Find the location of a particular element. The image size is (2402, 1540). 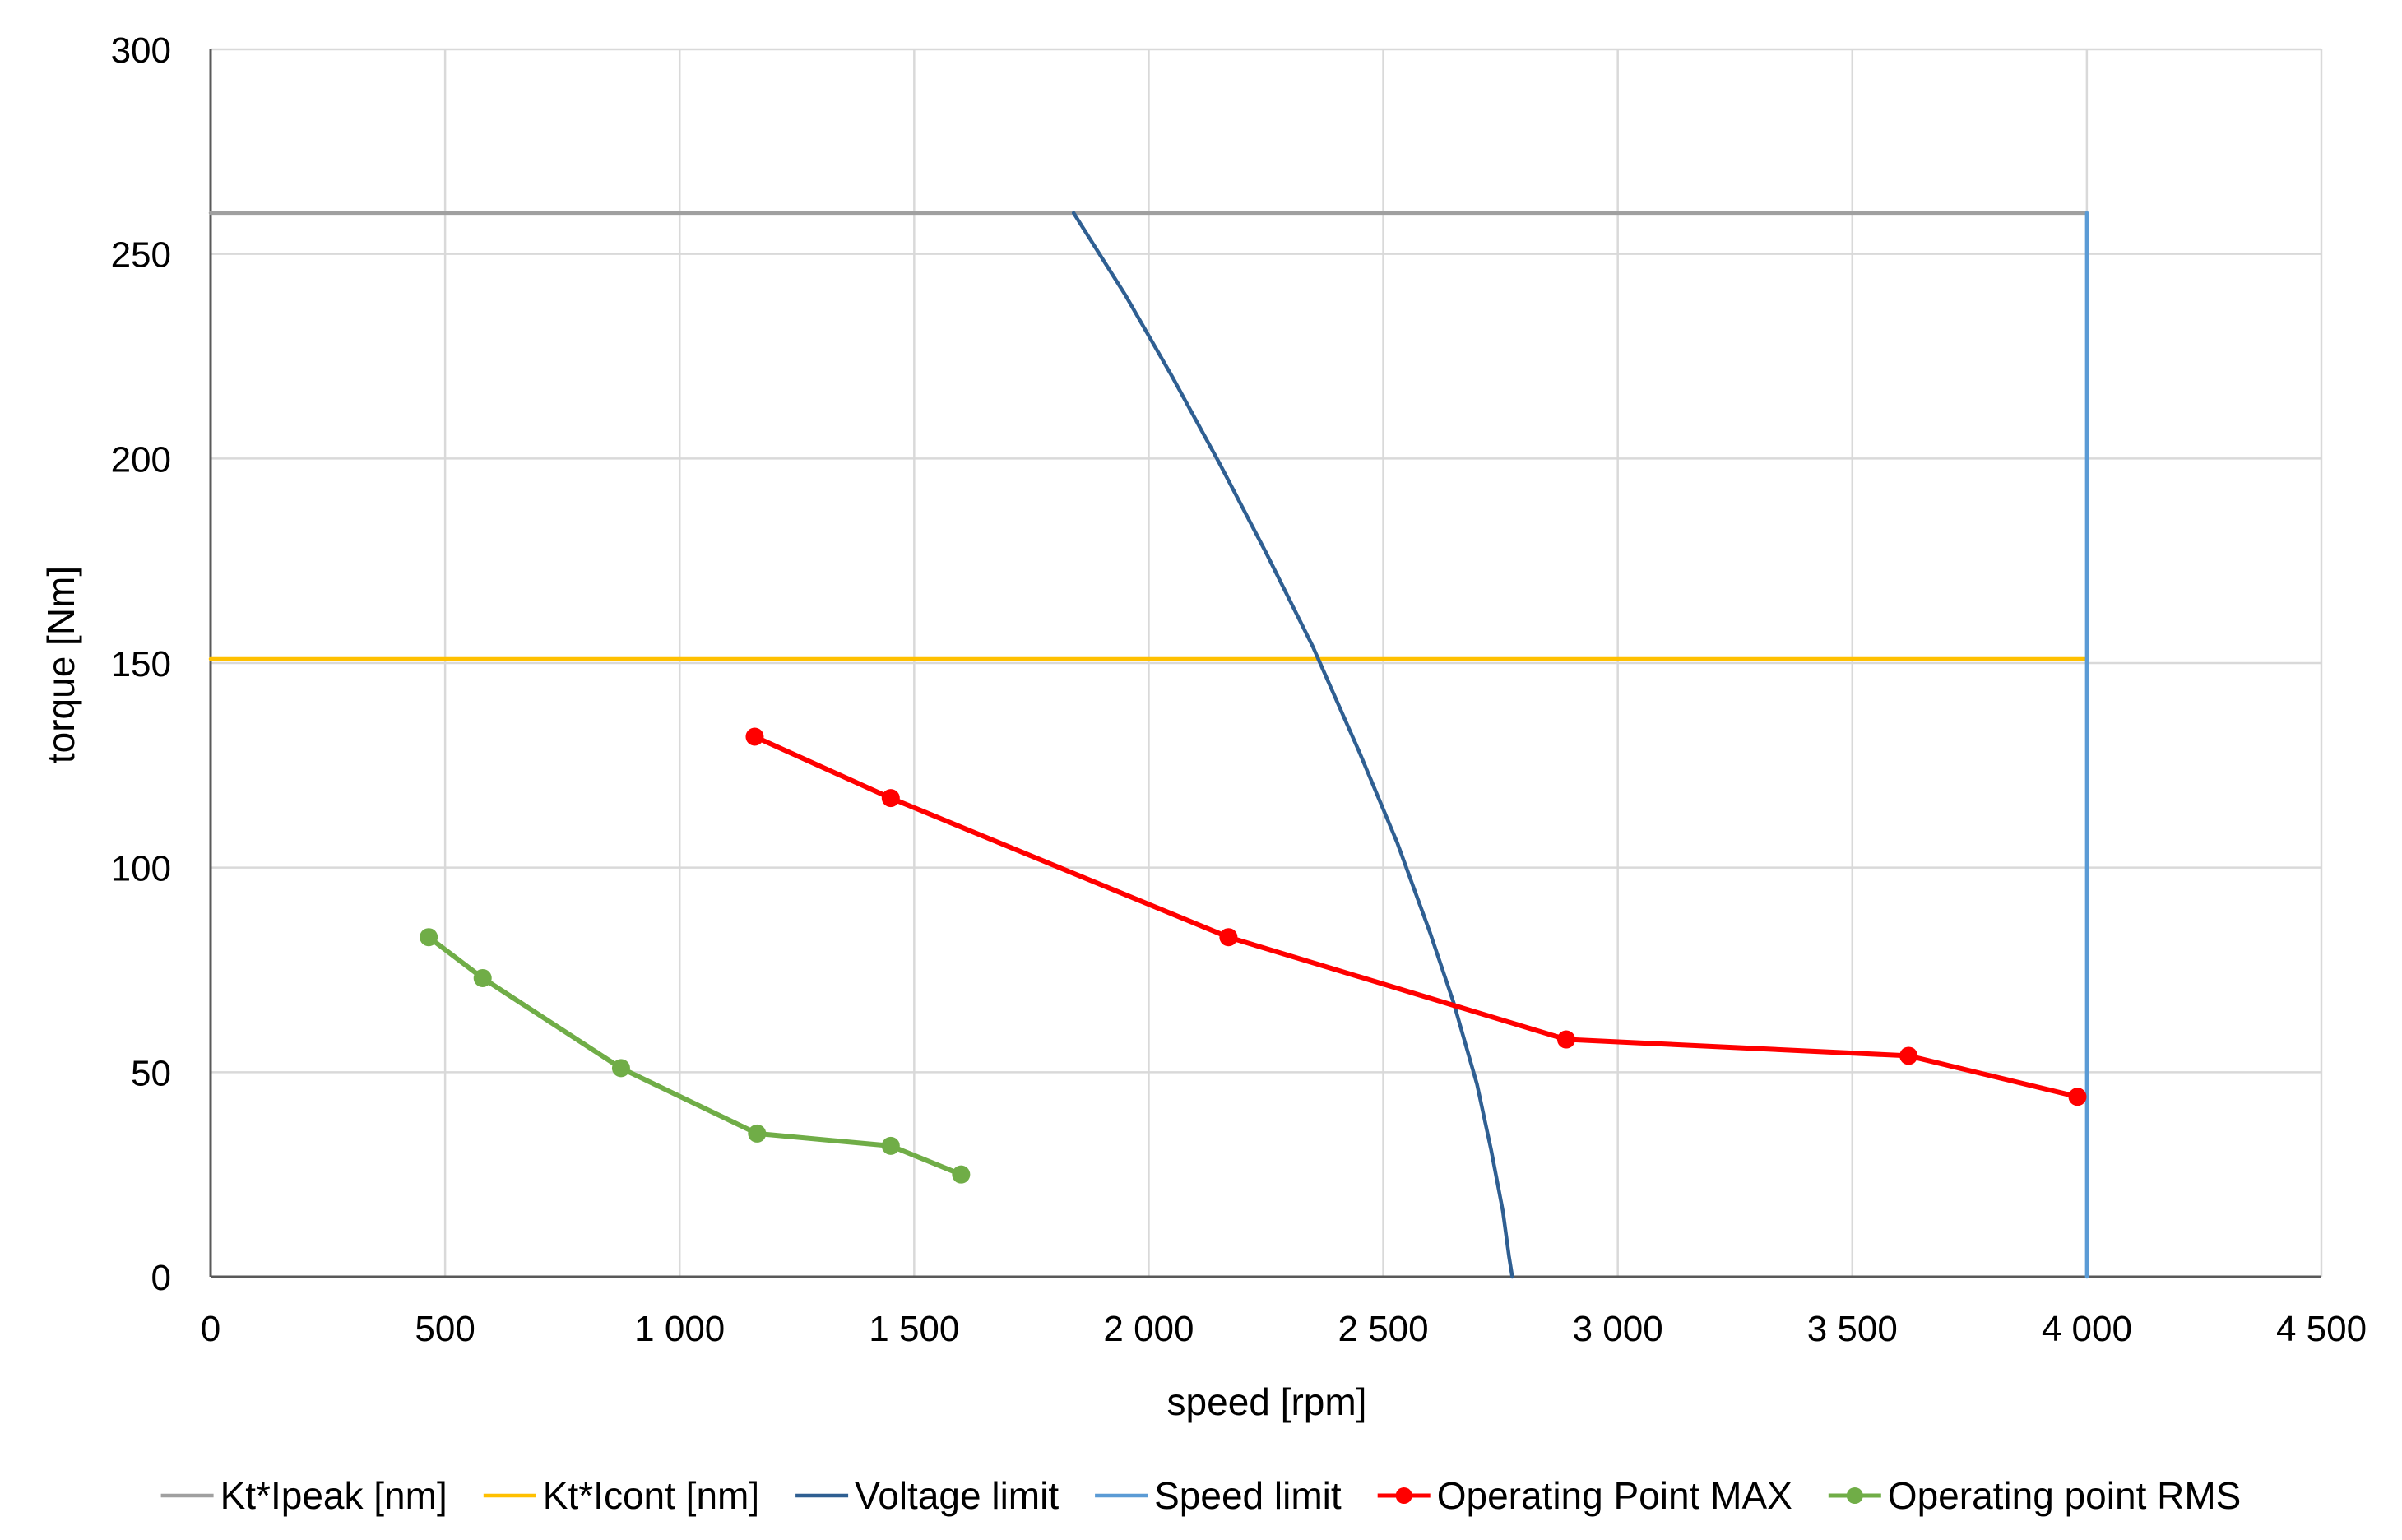

x-tick-label-8: 4 000 is located at coordinates (2087, 1329).